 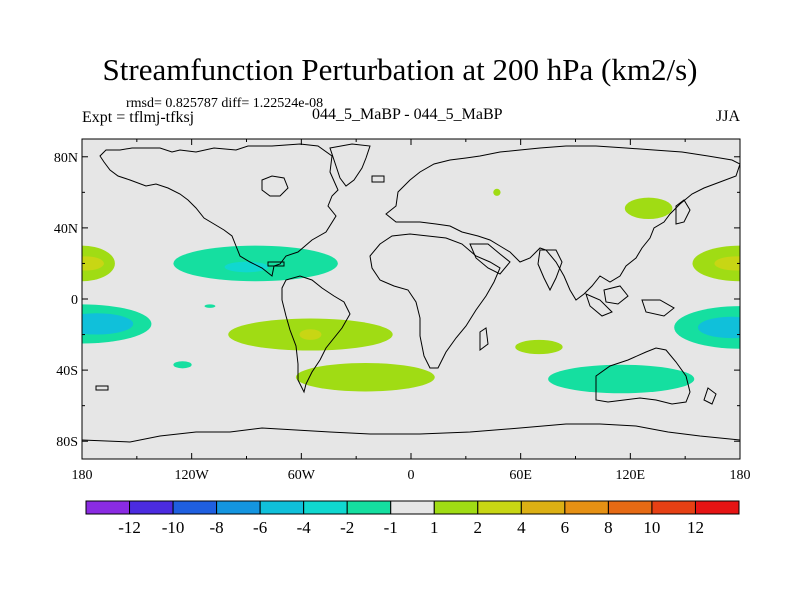 I want to click on field-region-south-atlantic-high-band, so click(x=365, y=377).